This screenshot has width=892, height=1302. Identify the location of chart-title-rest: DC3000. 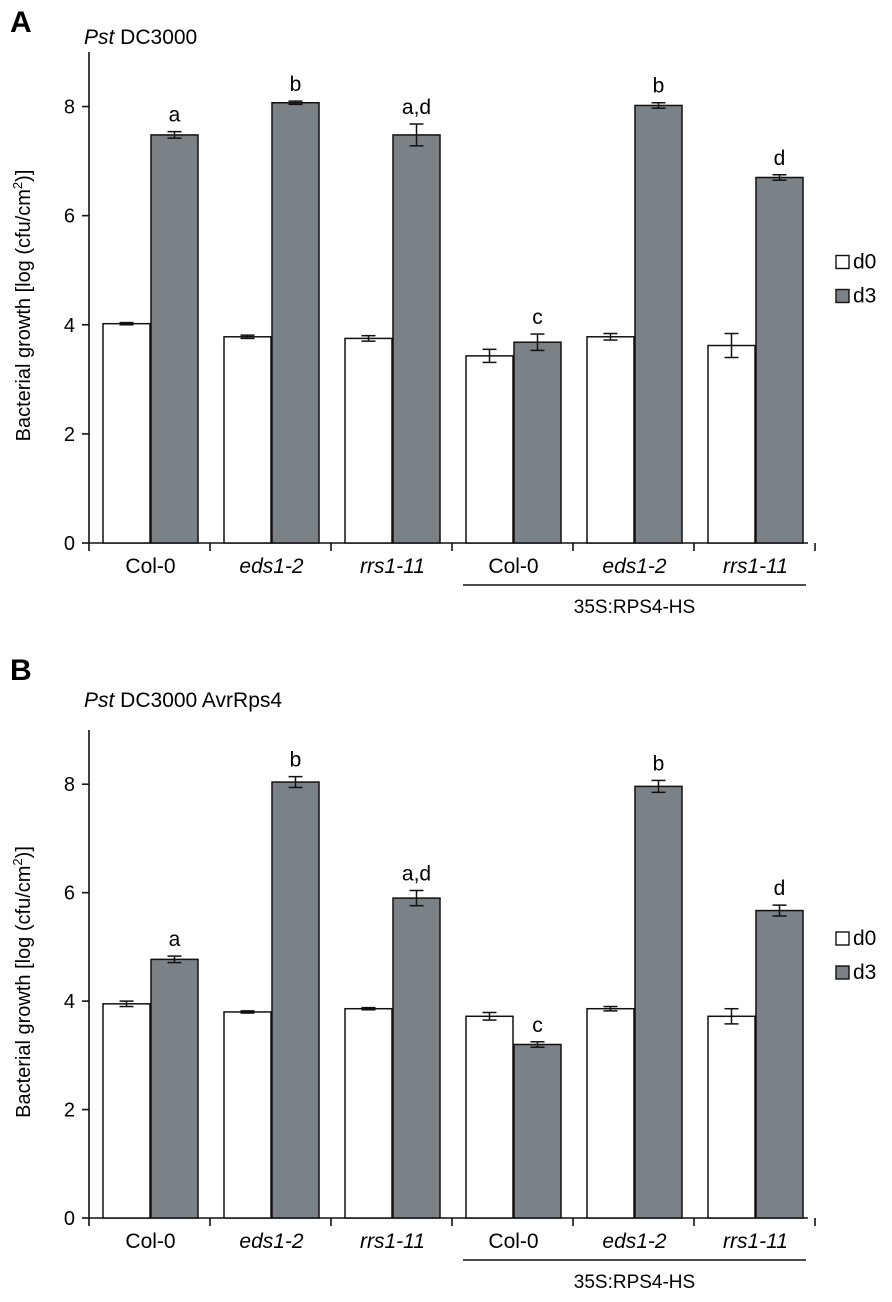
(155, 37).